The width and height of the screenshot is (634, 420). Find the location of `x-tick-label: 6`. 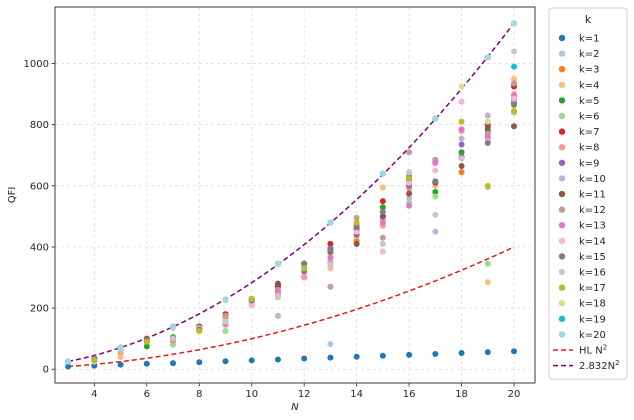

x-tick-label: 6 is located at coordinates (147, 394).